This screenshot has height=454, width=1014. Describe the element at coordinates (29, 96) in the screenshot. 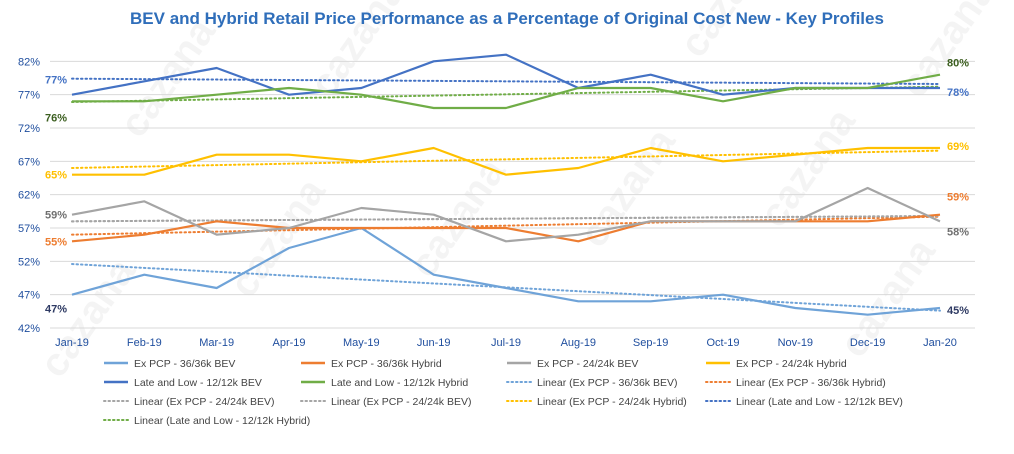

I see `y-tick-label: 77%` at that location.